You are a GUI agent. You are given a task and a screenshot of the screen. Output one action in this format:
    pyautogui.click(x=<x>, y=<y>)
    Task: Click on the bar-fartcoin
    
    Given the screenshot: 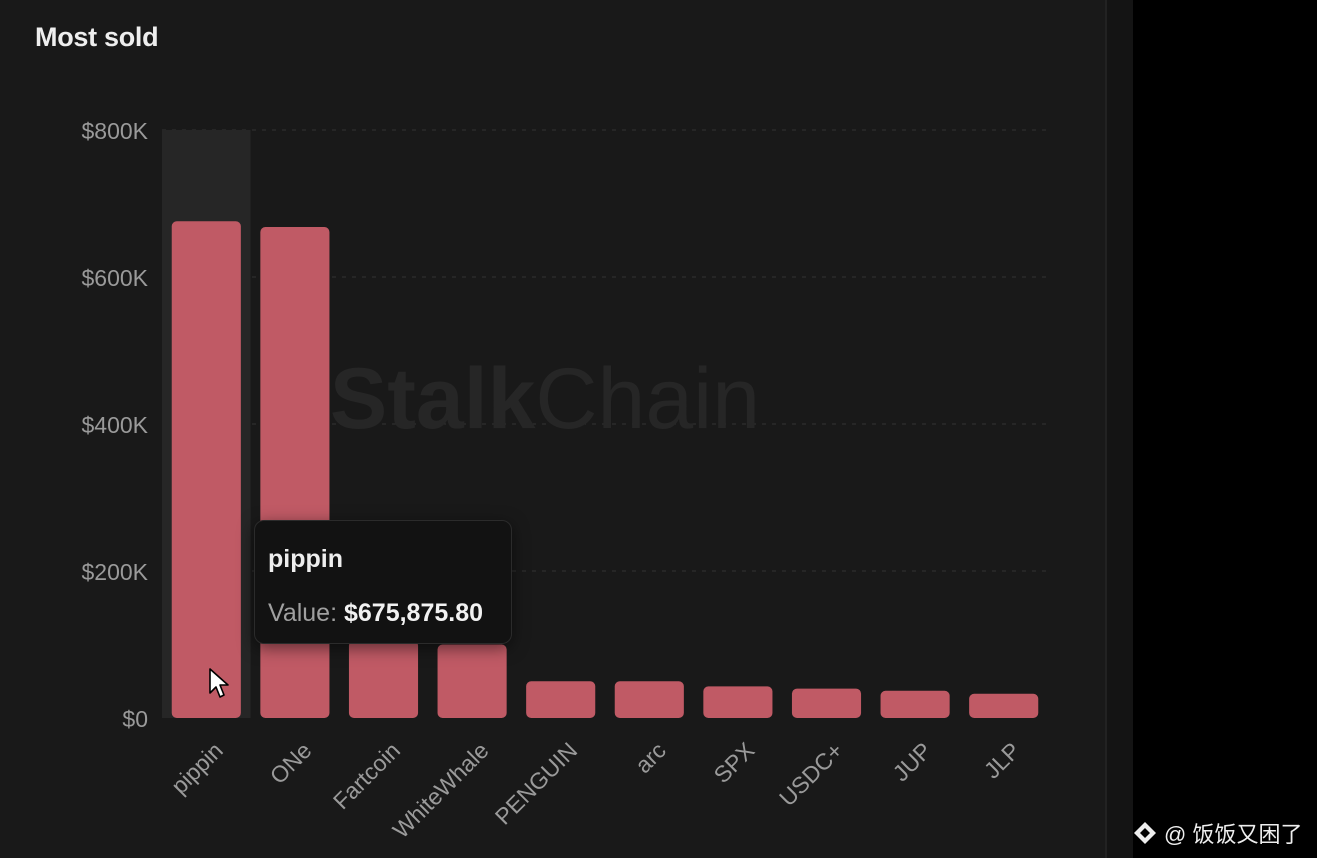 What is the action you would take?
    pyautogui.click(x=383, y=679)
    